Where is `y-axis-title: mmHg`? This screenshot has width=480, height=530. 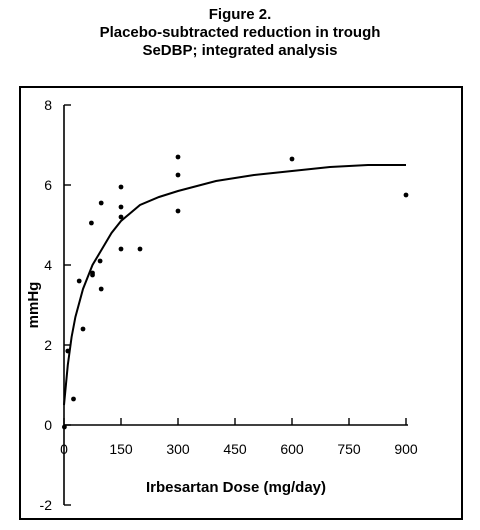
y-axis-title: mmHg is located at coordinates (33, 305).